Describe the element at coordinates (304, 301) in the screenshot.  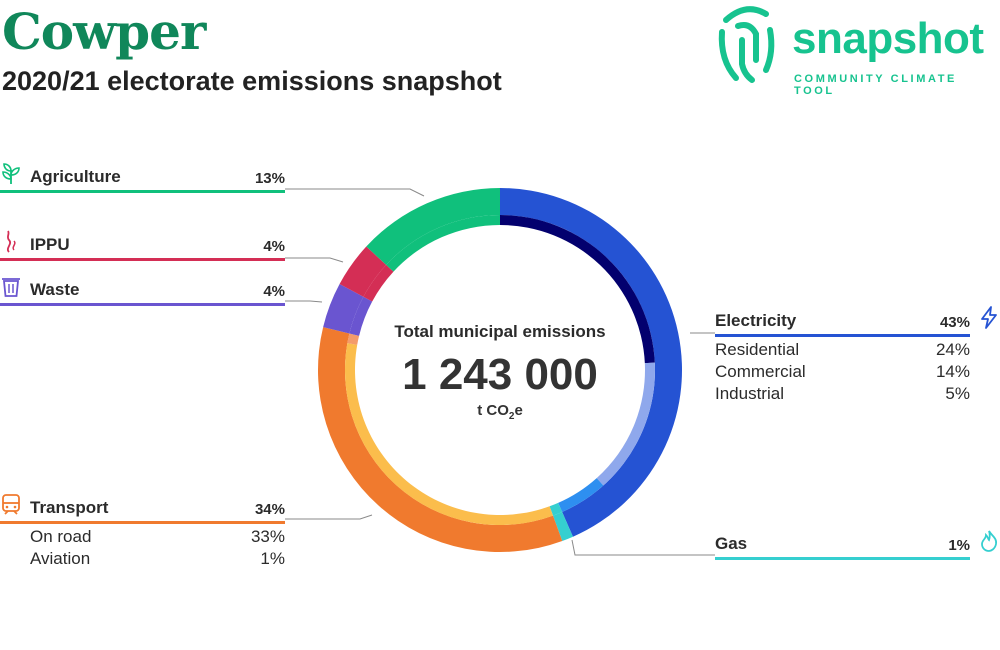
I see `leader-line-waste` at that location.